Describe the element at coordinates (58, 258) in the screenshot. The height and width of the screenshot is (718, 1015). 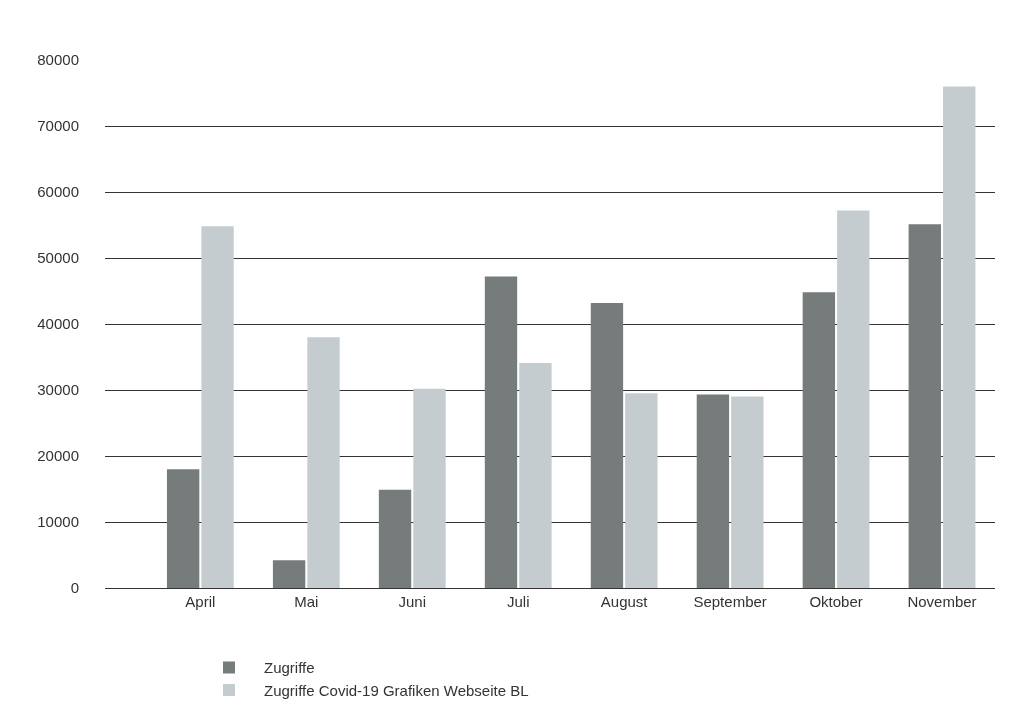
I see `y-tick-label: 50000` at that location.